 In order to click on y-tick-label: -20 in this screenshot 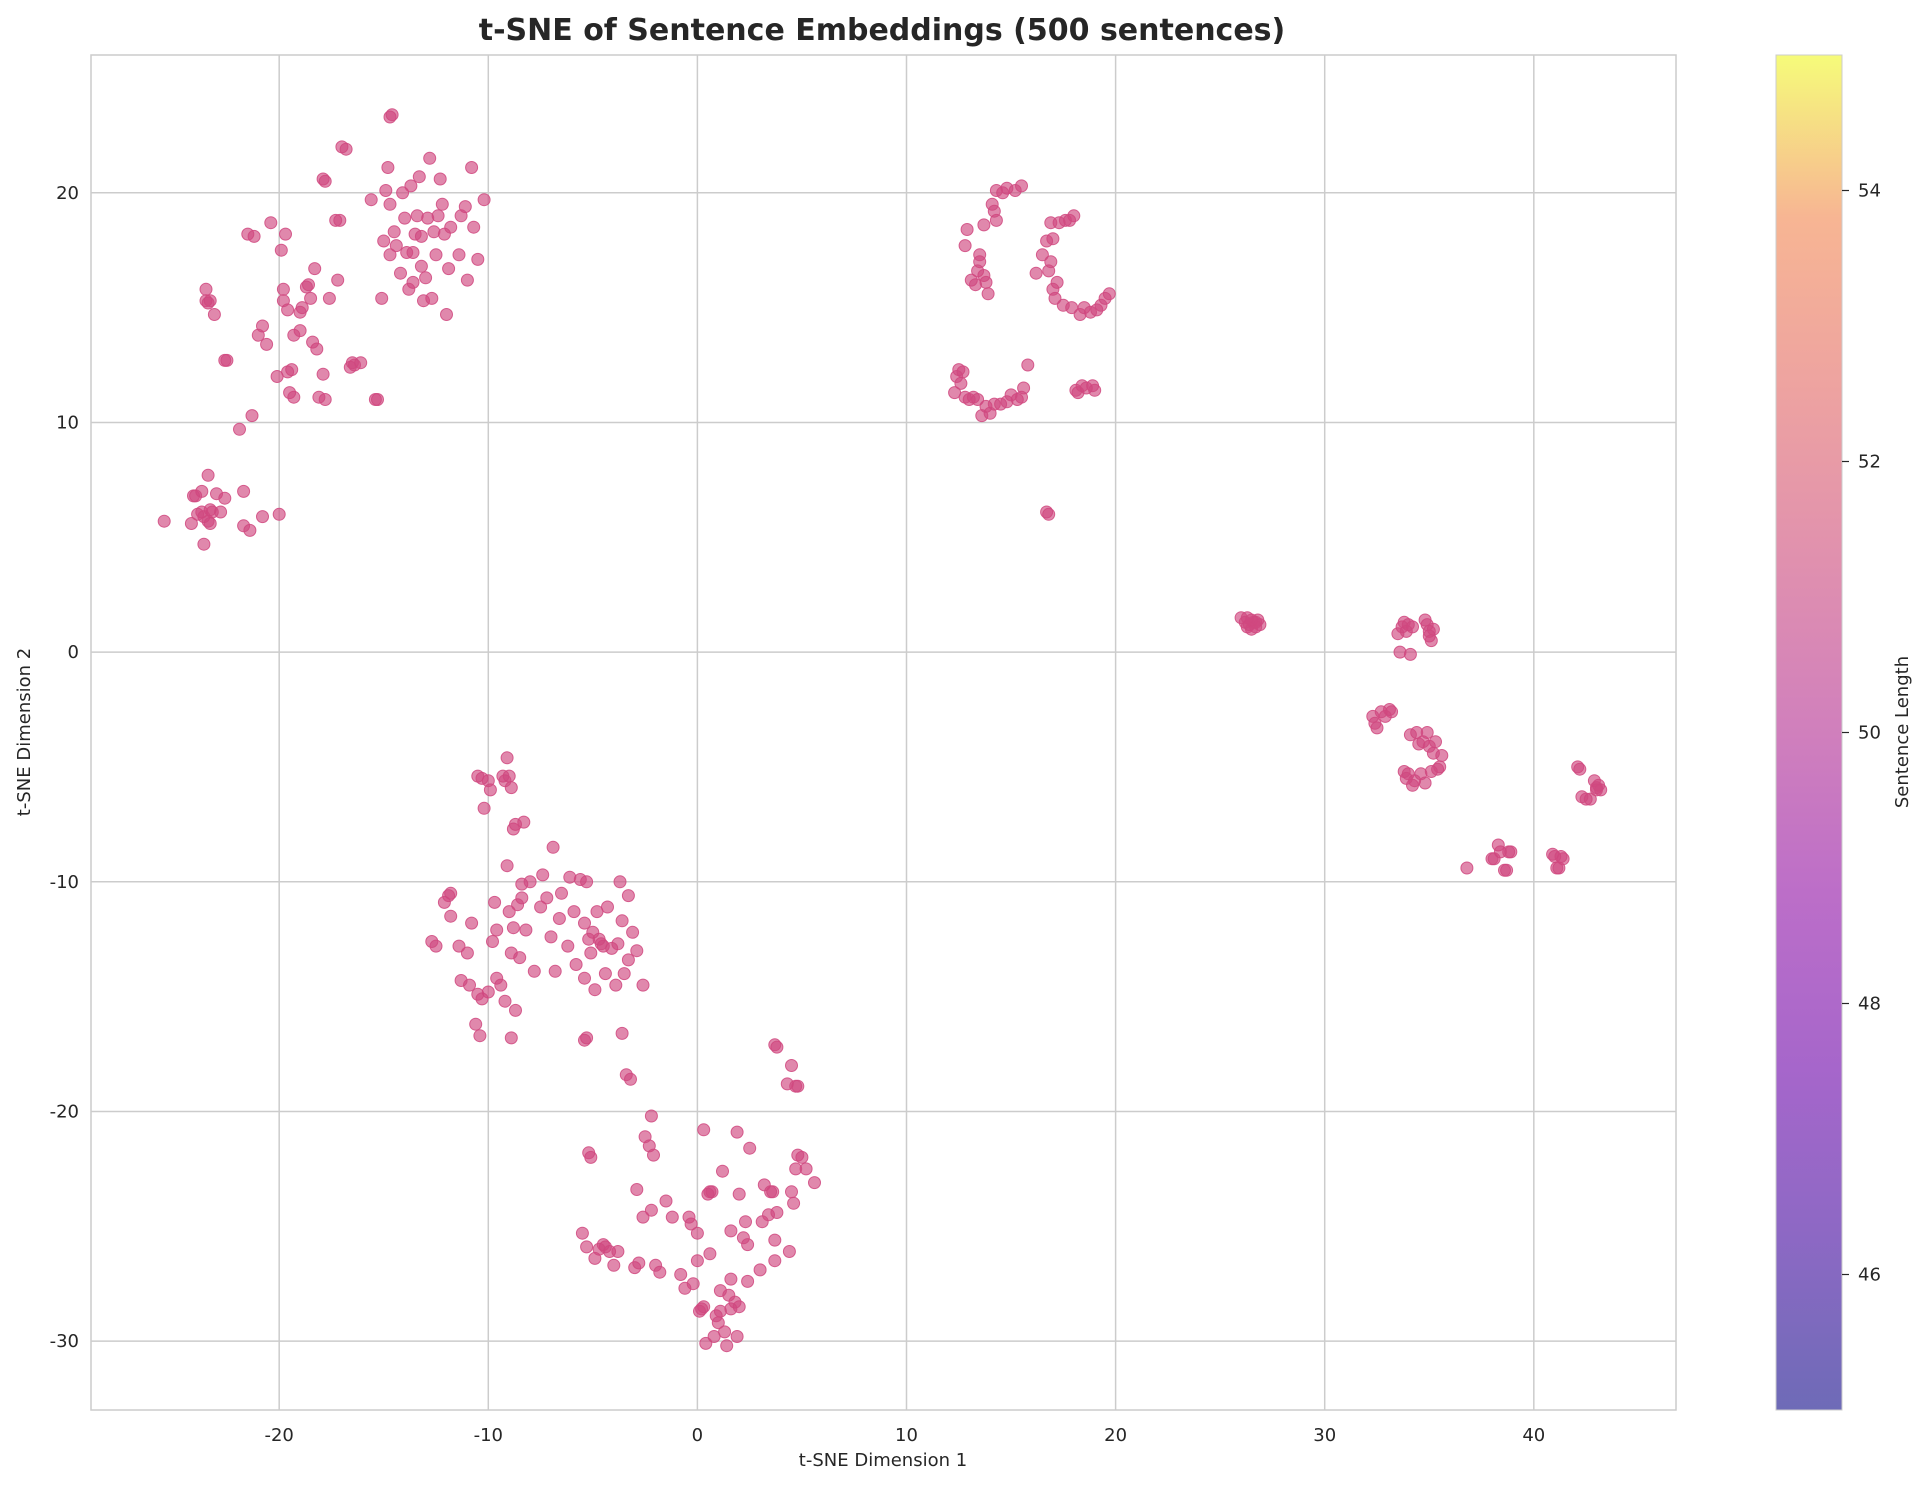, I will do `click(64, 1111)`.